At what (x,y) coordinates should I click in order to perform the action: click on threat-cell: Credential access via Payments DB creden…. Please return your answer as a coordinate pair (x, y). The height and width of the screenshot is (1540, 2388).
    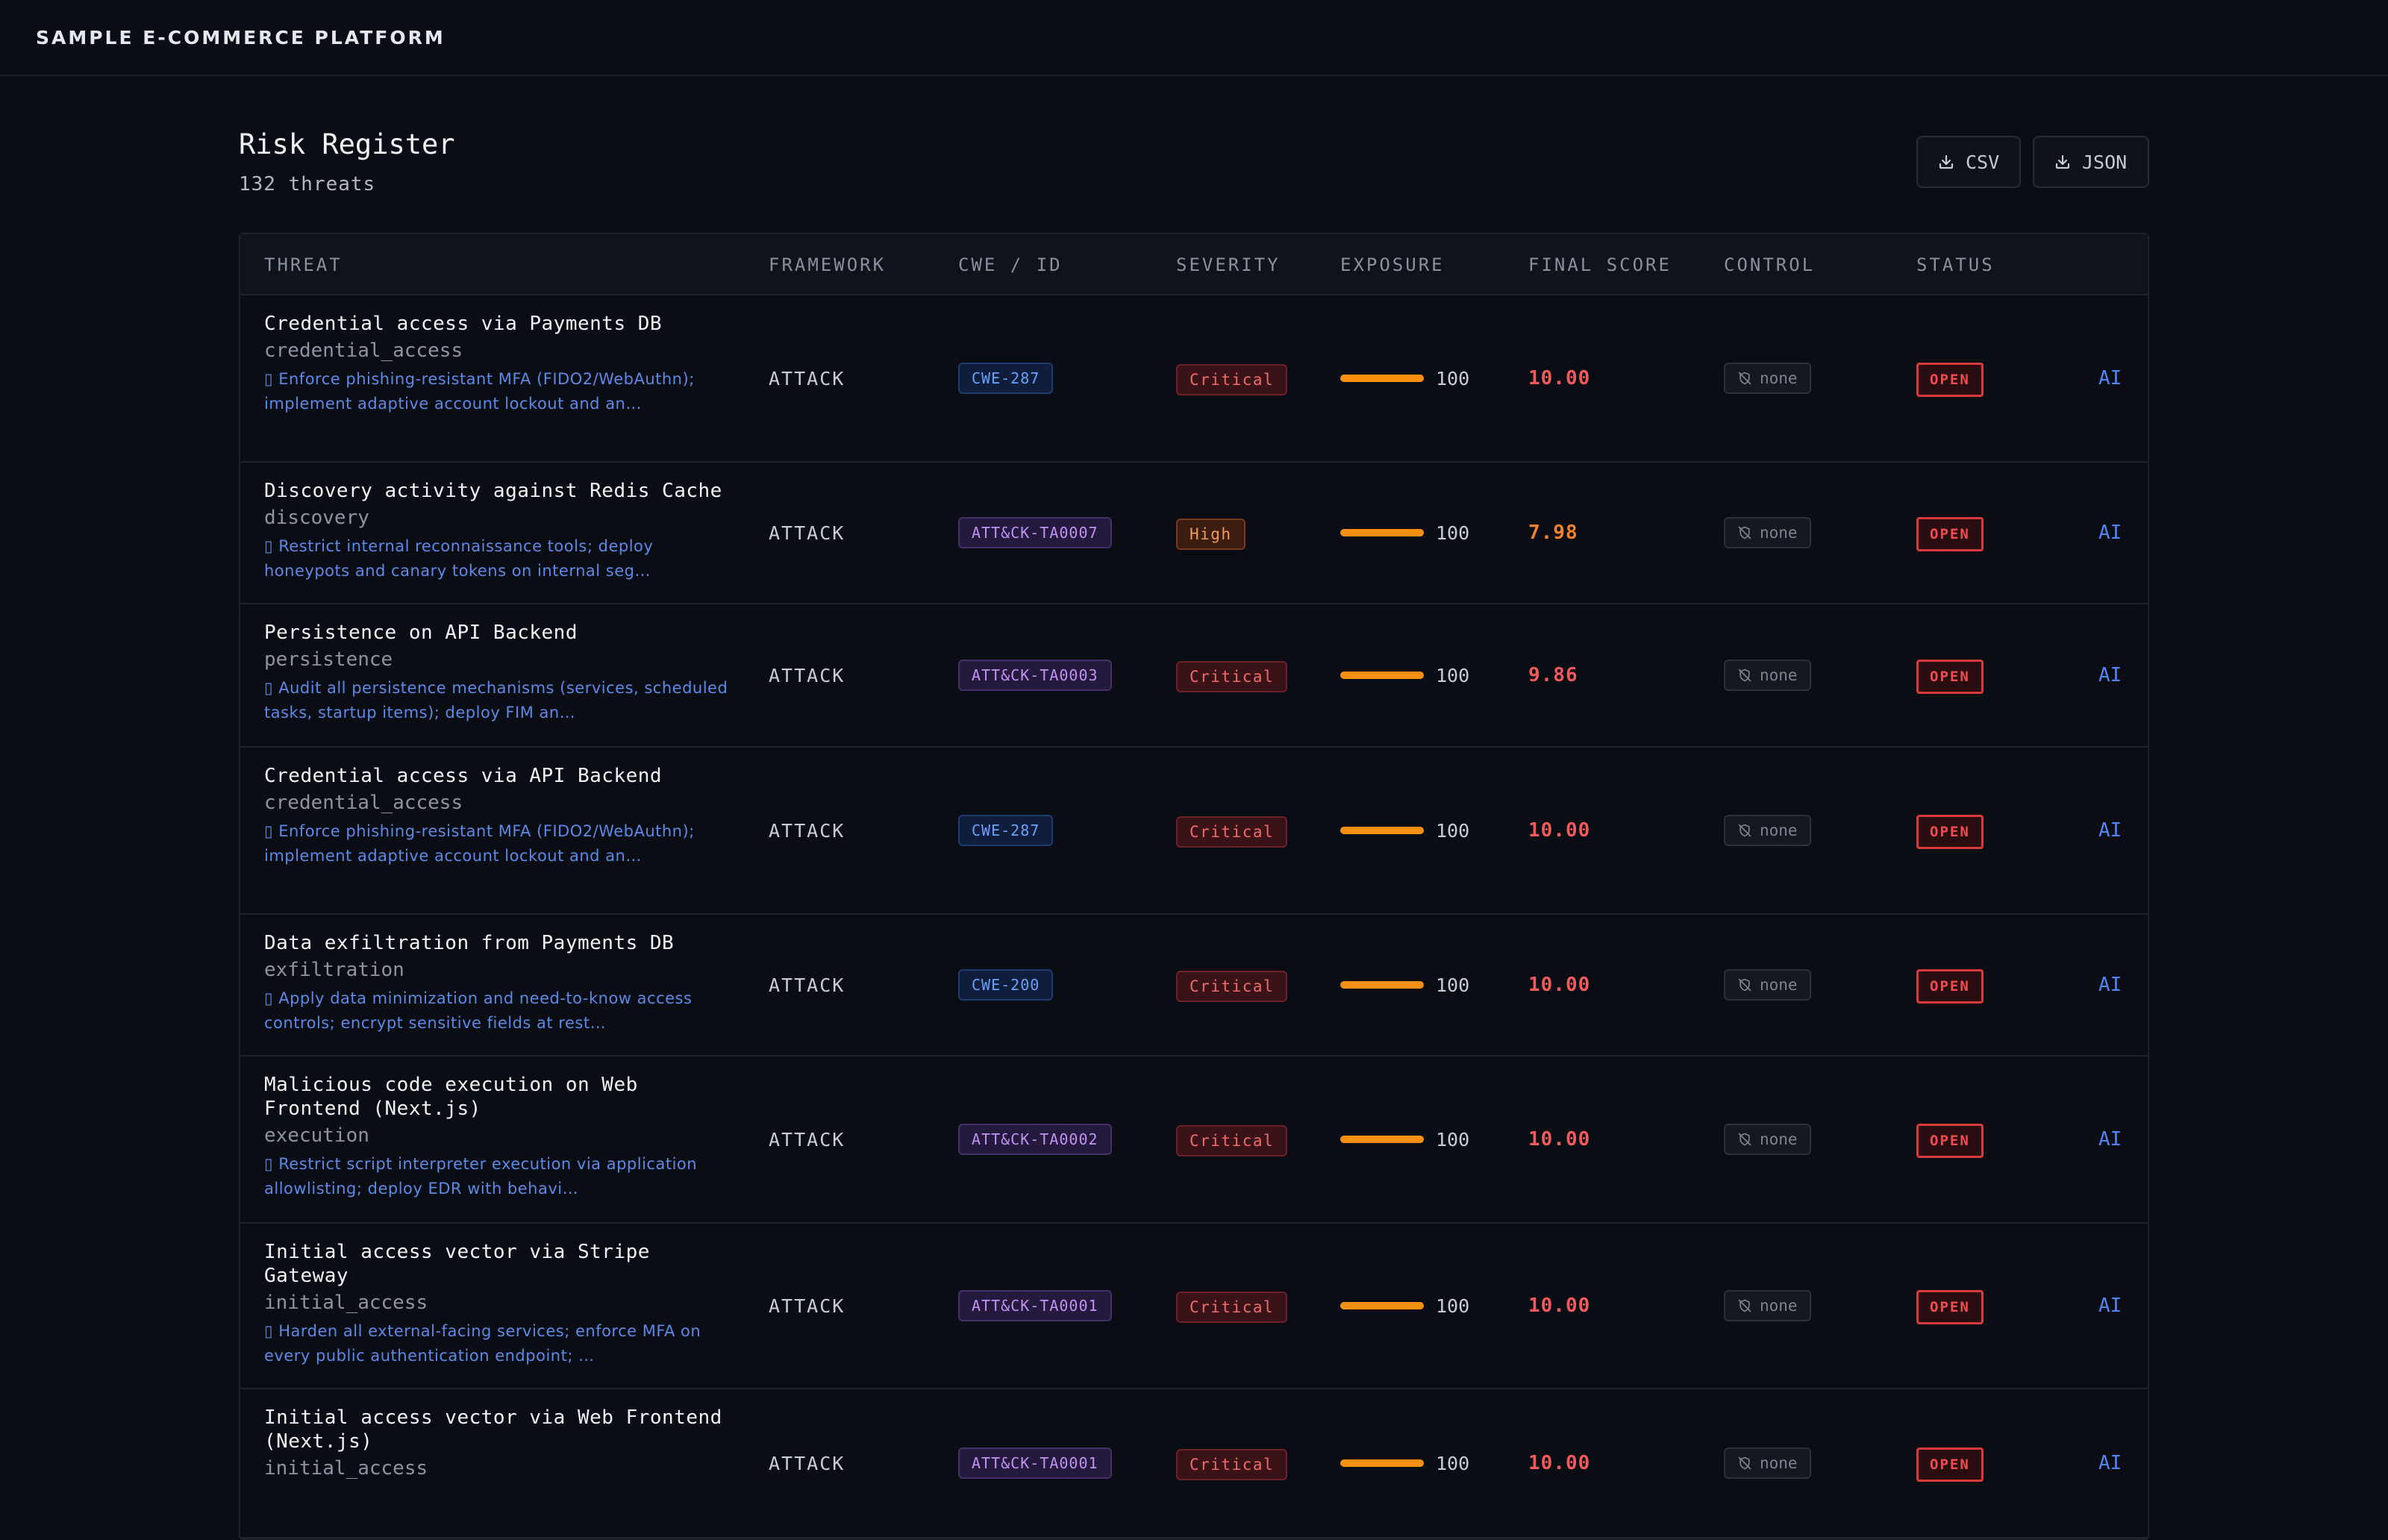
    Looking at the image, I should click on (499, 364).